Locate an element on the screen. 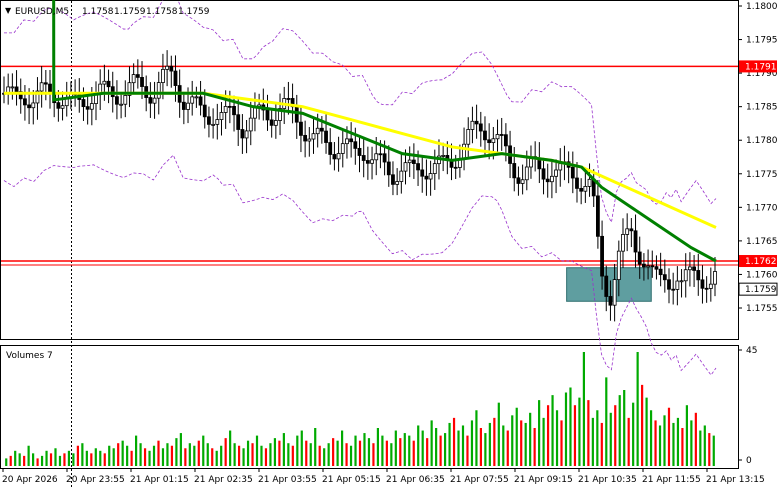  volumes-indicator-label: Volumes 7 is located at coordinates (29, 356).